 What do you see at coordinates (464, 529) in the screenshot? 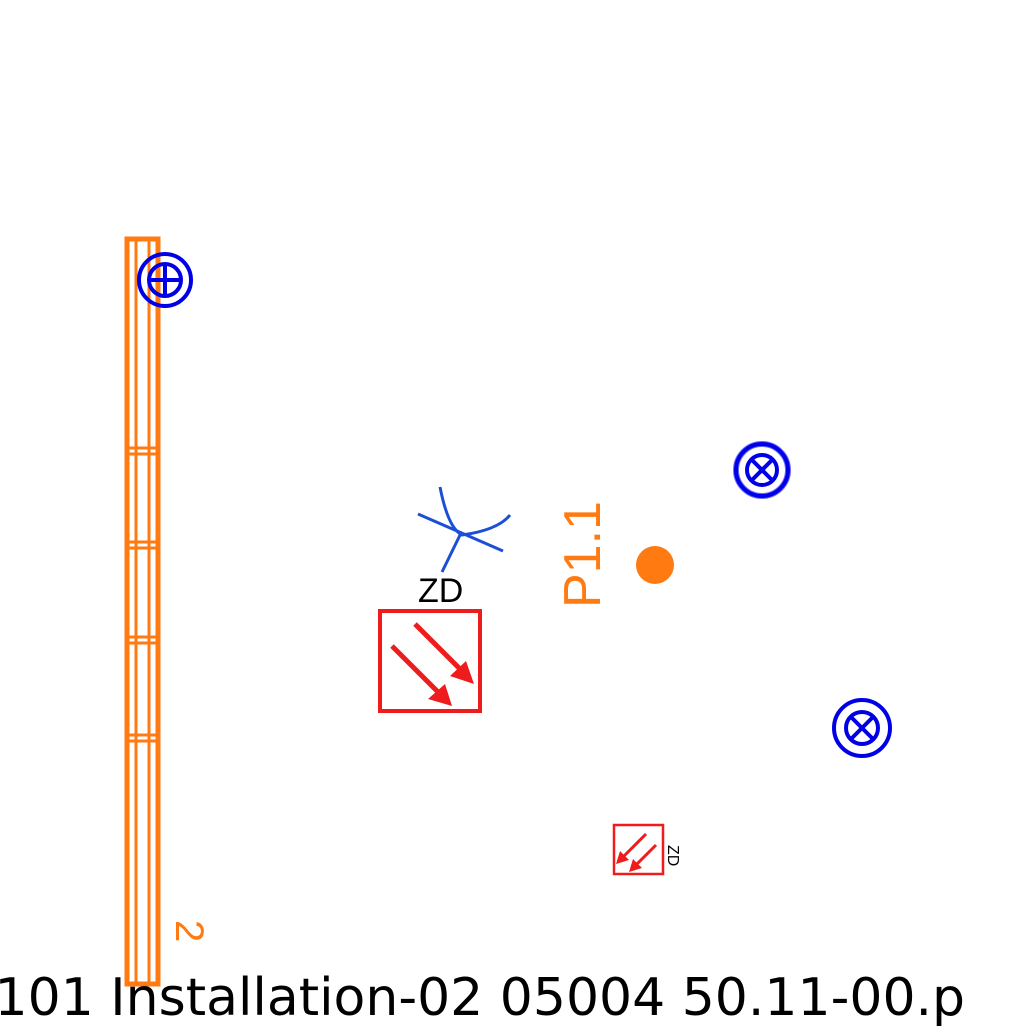
I see `lamp-icon` at bounding box center [464, 529].